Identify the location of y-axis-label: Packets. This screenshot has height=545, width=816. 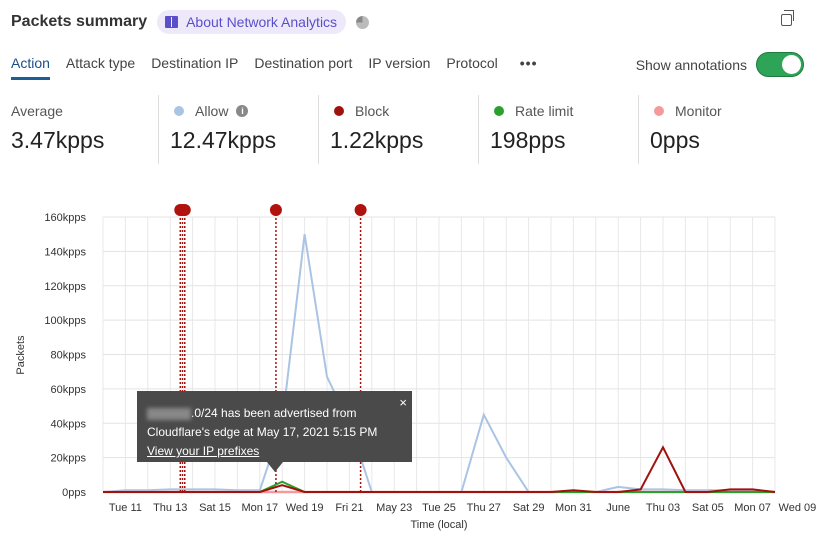
(21, 355).